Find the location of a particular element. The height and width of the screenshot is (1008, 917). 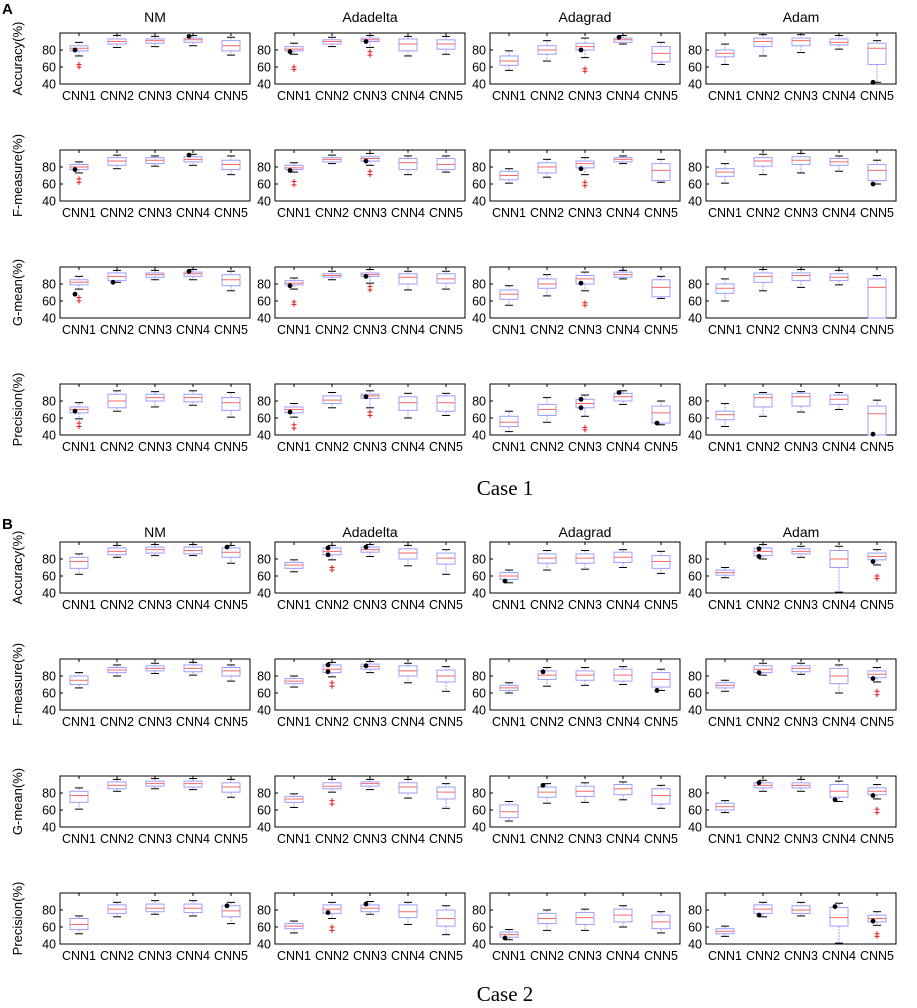

panel-label: A is located at coordinates (7, 9).